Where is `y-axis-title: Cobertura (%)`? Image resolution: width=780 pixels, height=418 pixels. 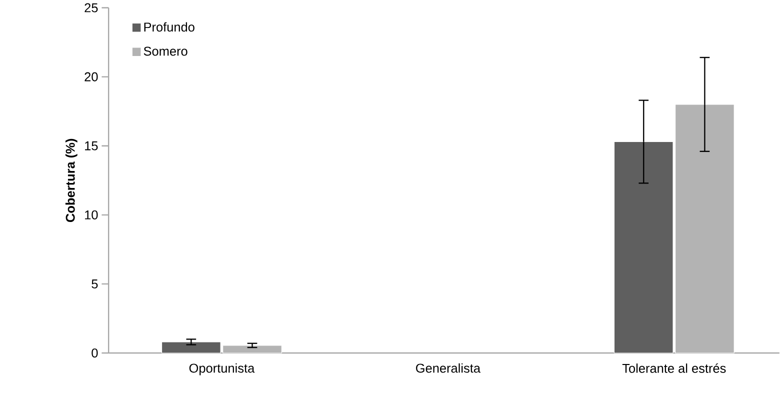
y-axis-title: Cobertura (%) is located at coordinates (71, 180).